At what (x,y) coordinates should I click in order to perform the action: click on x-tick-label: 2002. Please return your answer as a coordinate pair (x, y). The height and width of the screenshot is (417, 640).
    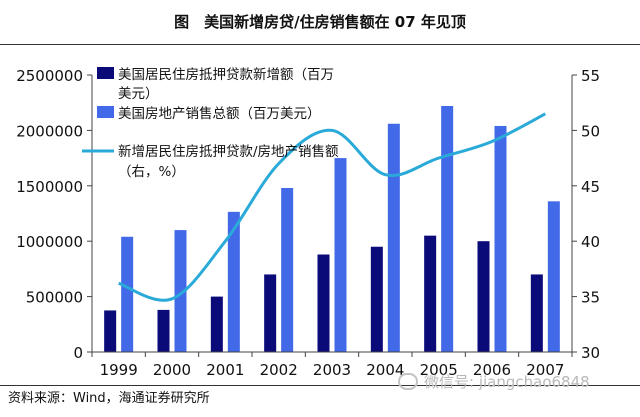
    Looking at the image, I should click on (279, 370).